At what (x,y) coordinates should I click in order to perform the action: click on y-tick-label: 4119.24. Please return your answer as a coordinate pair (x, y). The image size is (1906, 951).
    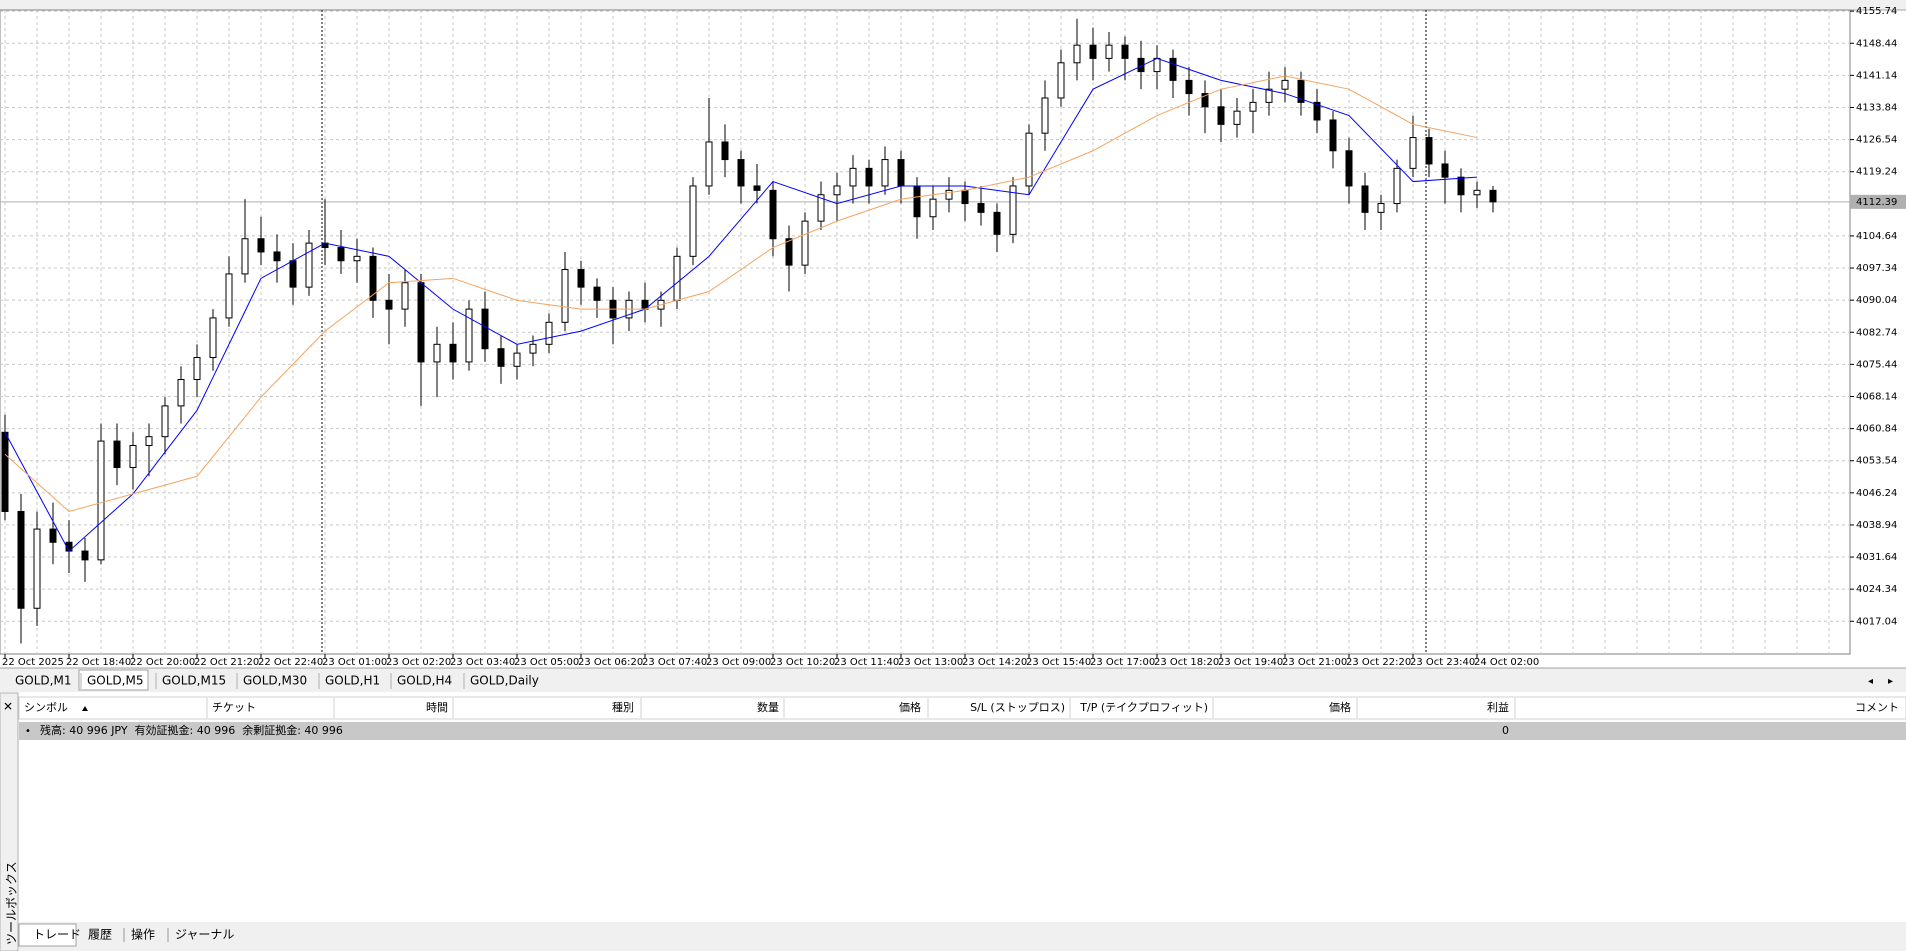
    Looking at the image, I should click on (1876, 172).